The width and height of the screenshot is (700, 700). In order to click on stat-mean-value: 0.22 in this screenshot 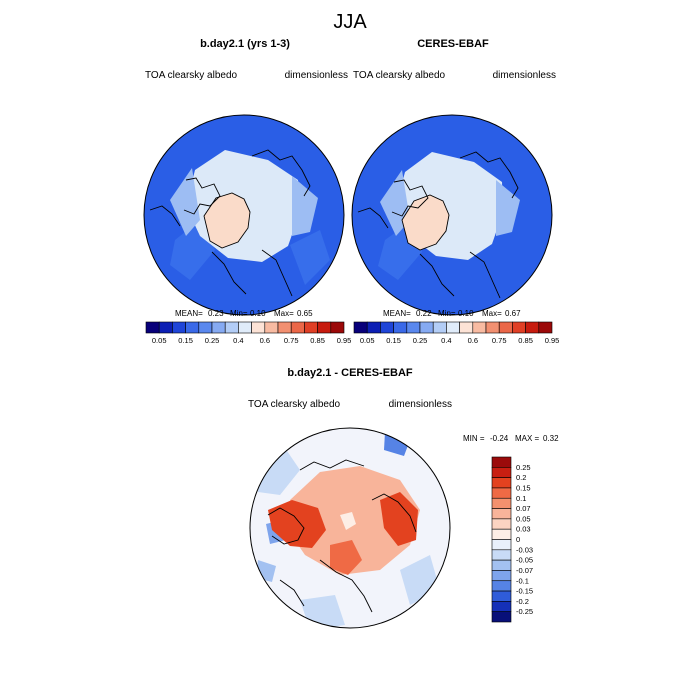, I will do `click(424, 313)`.